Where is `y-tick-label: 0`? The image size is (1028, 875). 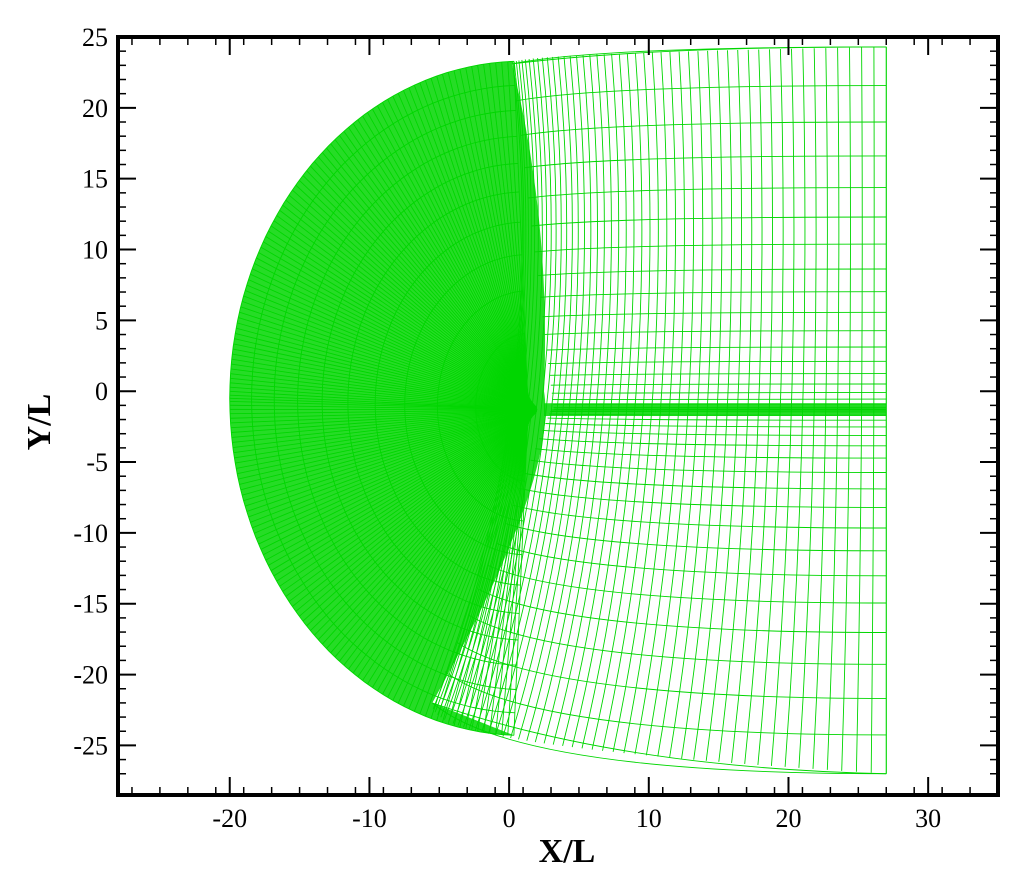 y-tick-label: 0 is located at coordinates (101, 391).